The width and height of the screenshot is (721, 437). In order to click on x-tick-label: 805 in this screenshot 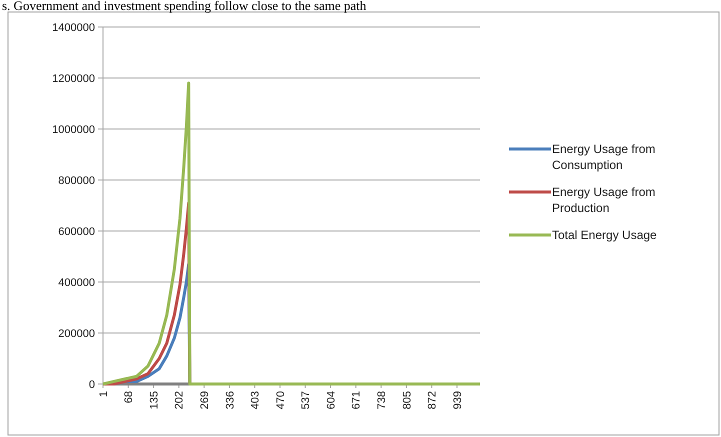, I will do `click(407, 400)`.